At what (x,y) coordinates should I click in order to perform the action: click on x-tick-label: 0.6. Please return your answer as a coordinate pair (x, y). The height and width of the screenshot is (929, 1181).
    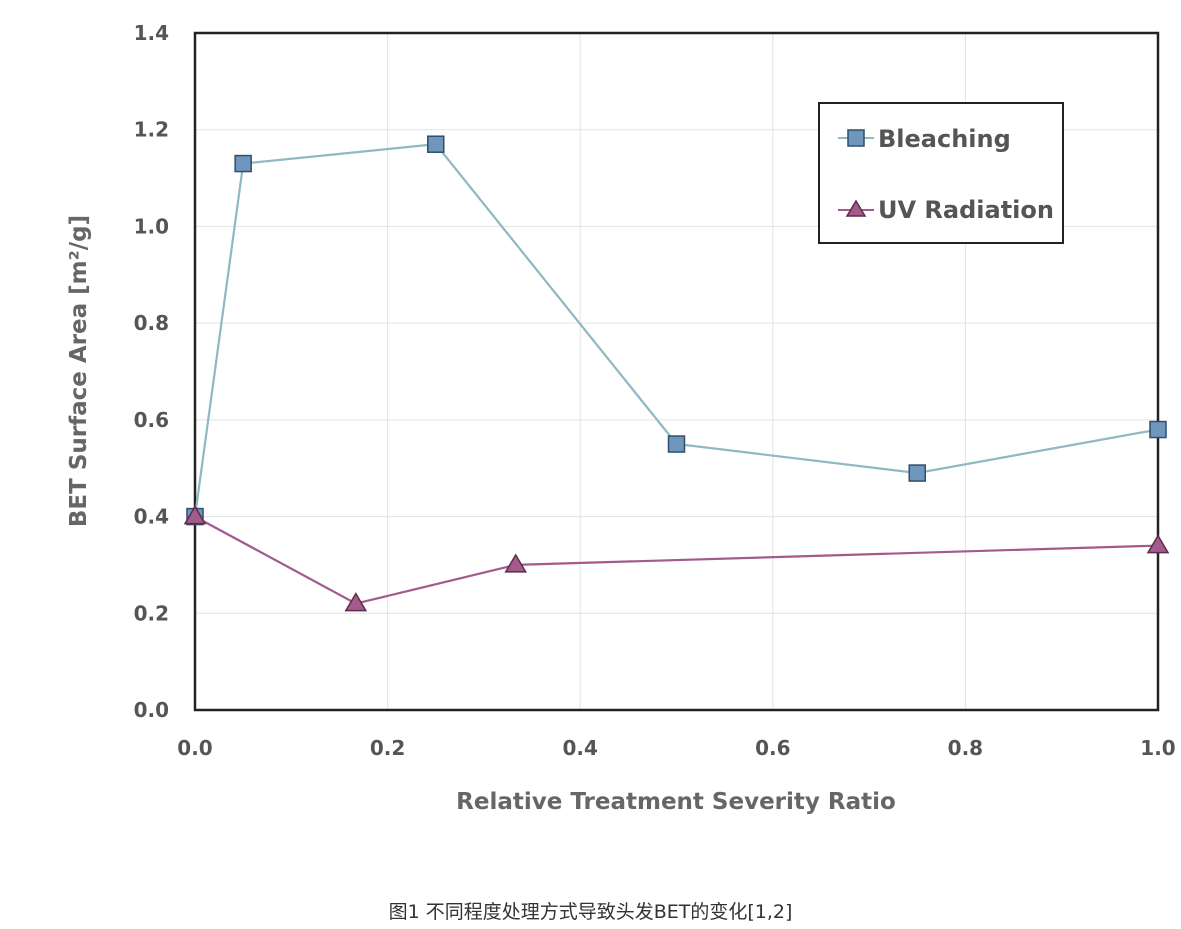
    Looking at the image, I should click on (772, 748).